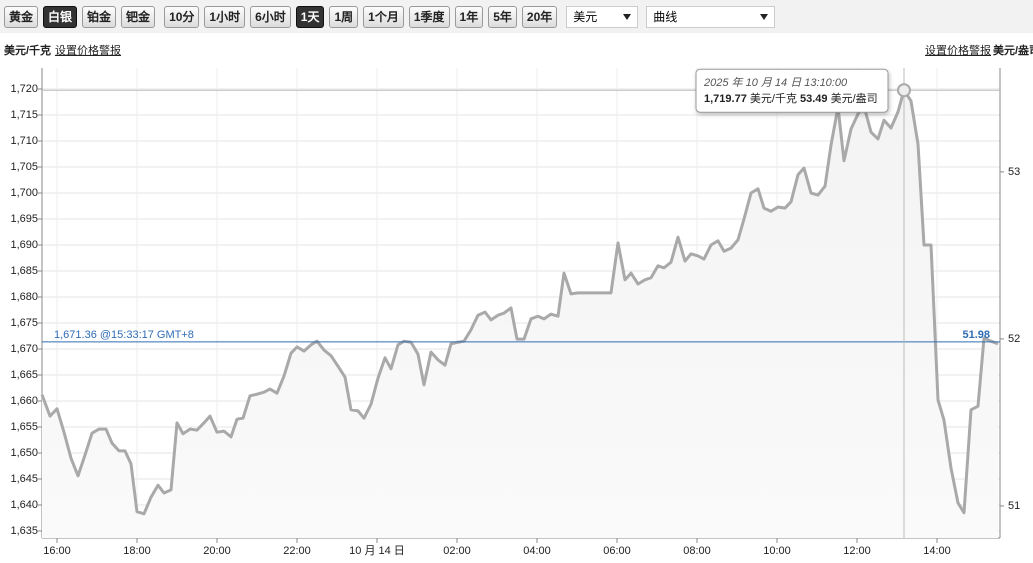  What do you see at coordinates (57, 551) in the screenshot?
I see `x-tick-label: 16:00` at bounding box center [57, 551].